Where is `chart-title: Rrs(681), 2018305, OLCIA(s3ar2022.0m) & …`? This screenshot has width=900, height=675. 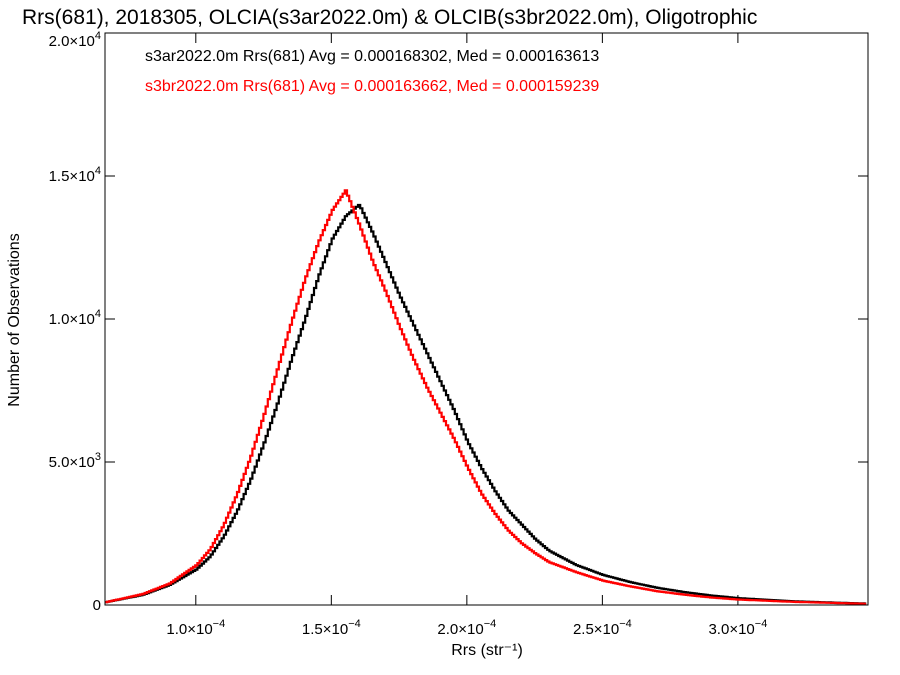
chart-title: Rrs(681), 2018305, OLCIA(s3ar2022.0m) & … is located at coordinates (389, 17).